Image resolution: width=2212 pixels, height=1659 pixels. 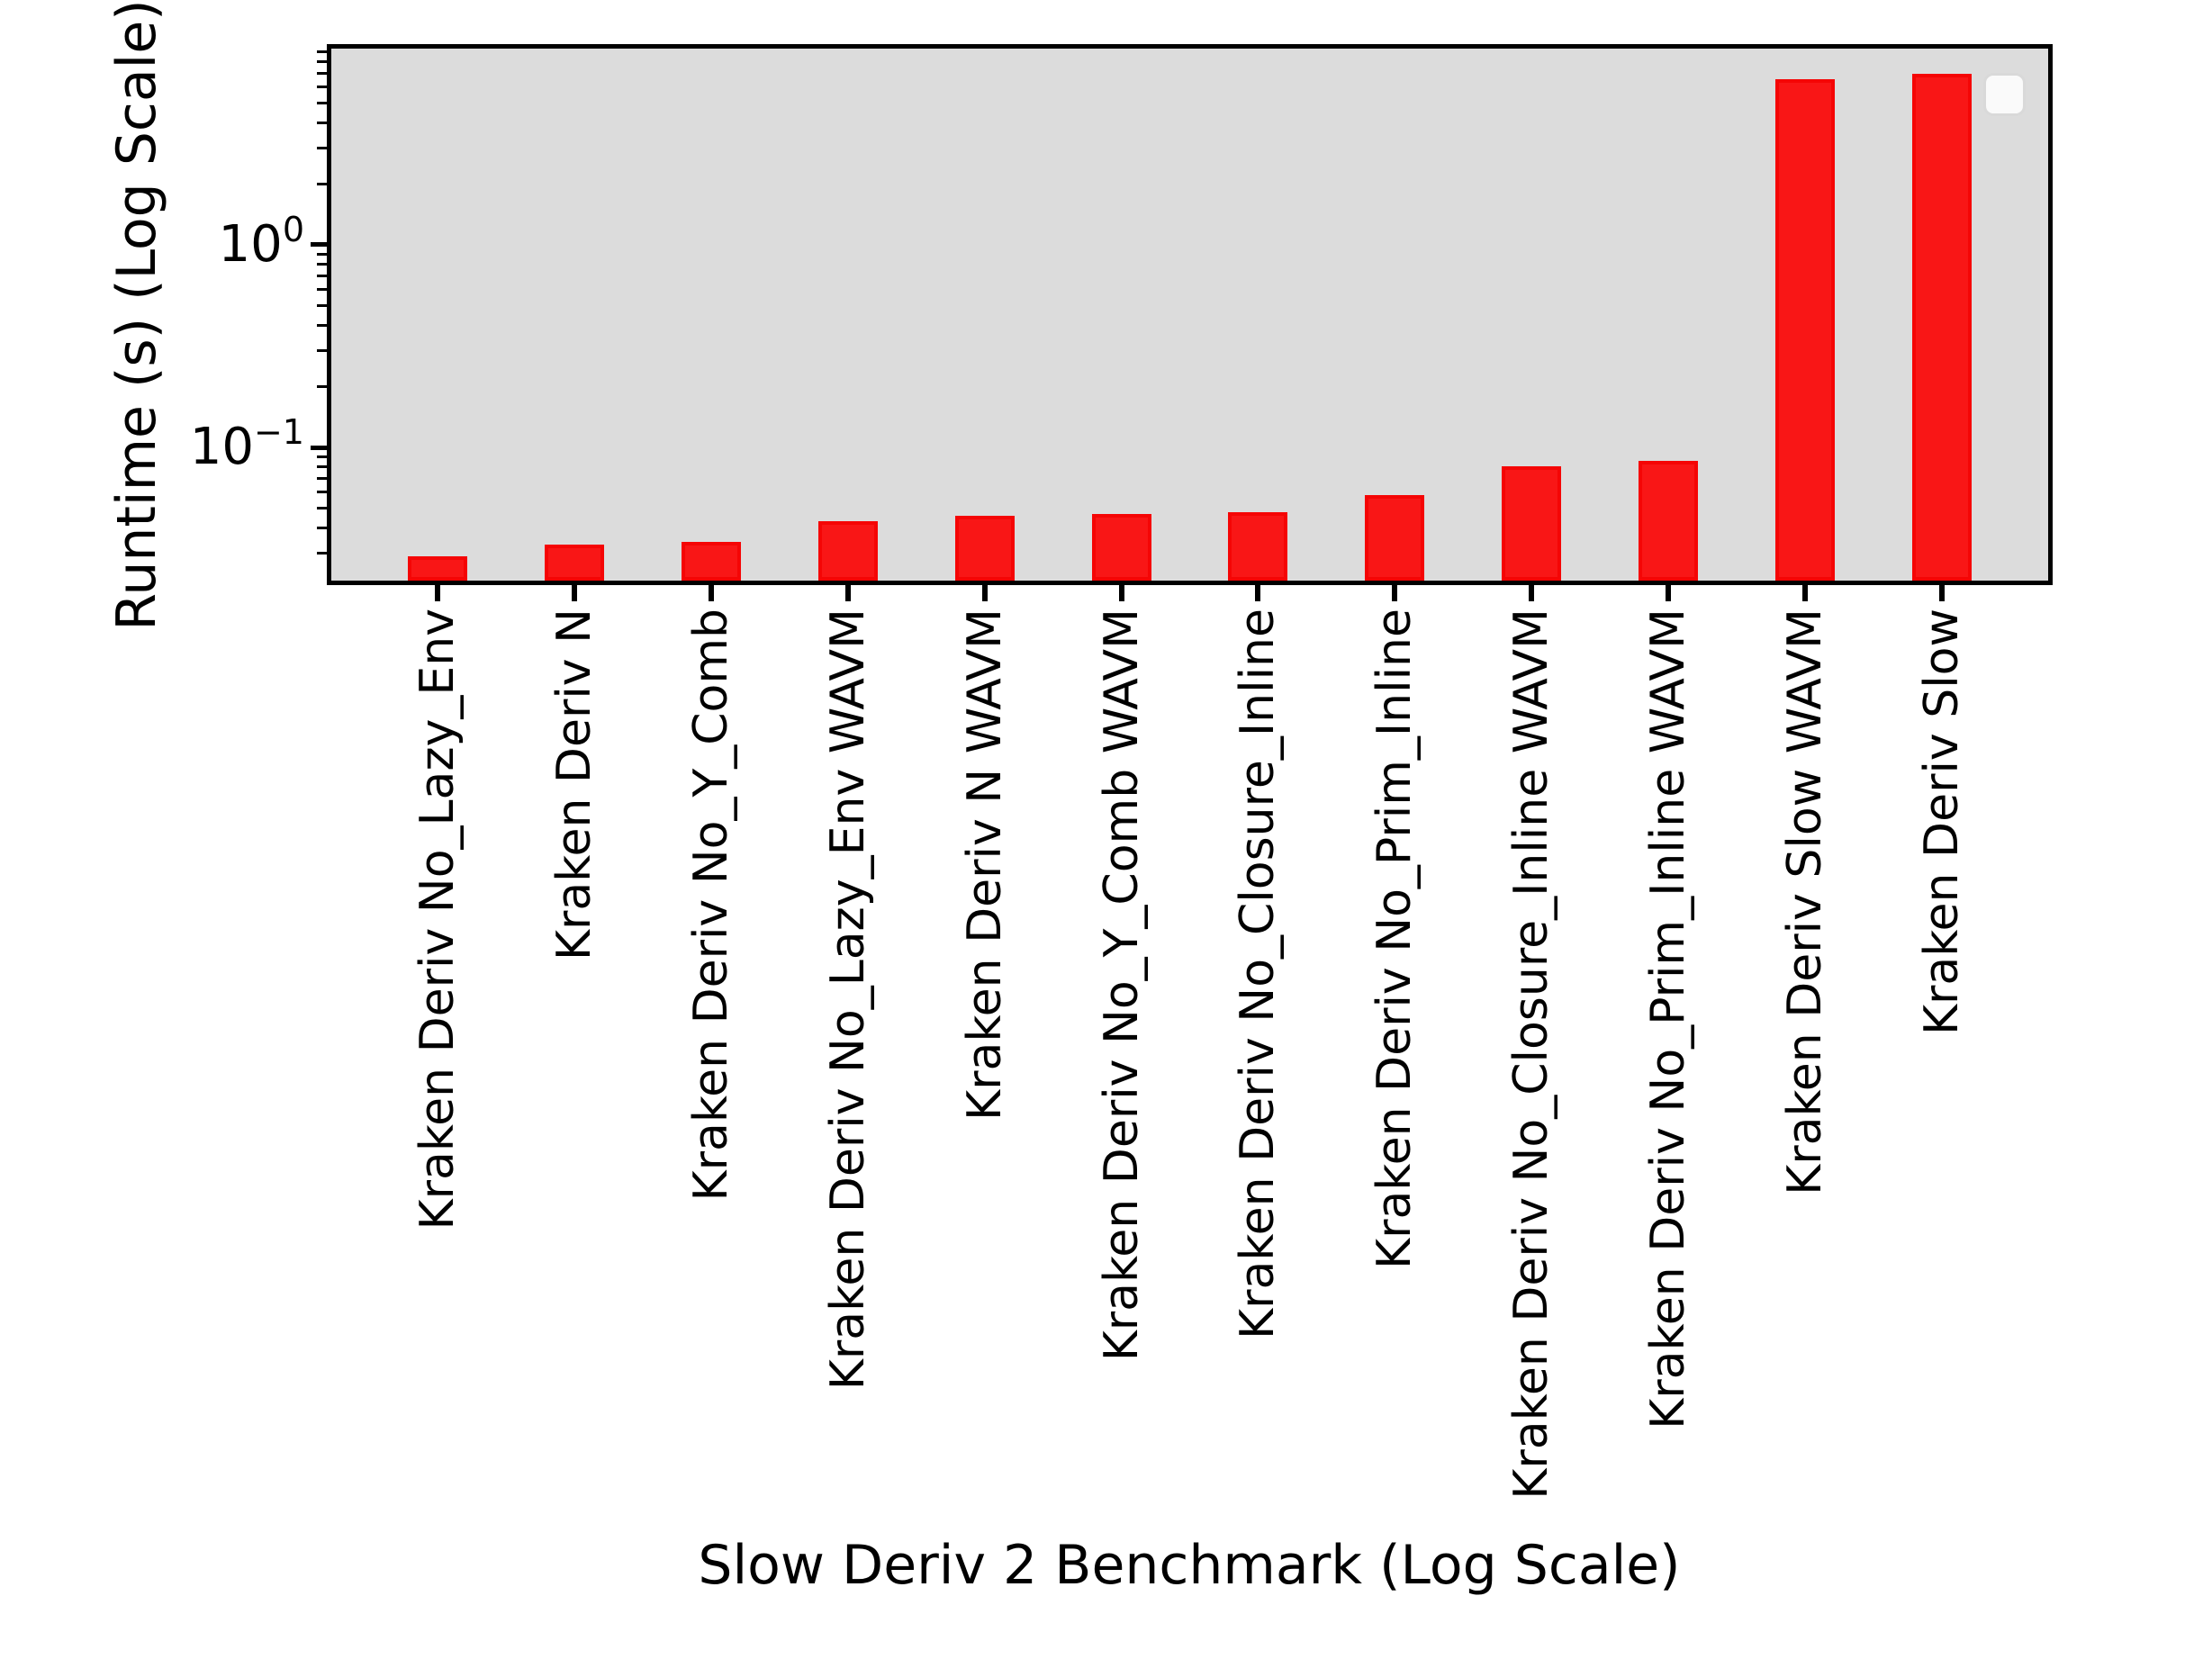 I want to click on x-axis-label: Slow Deriv 2 Benchmark (Log Scale), so click(x=1189, y=1565).